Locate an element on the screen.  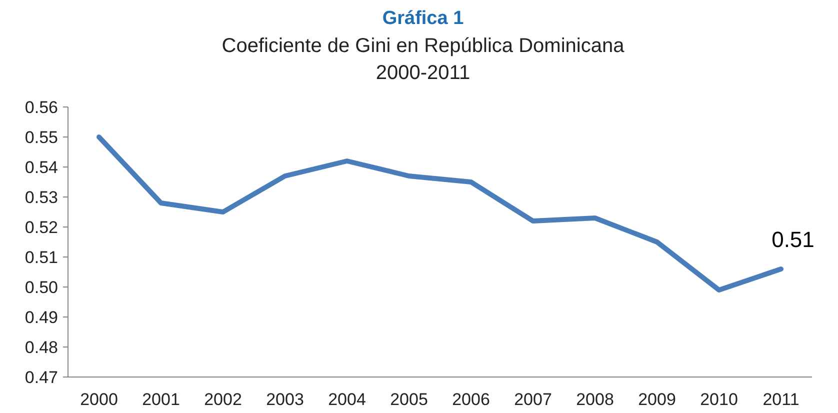
x-tick-label: 2007 is located at coordinates (533, 399).